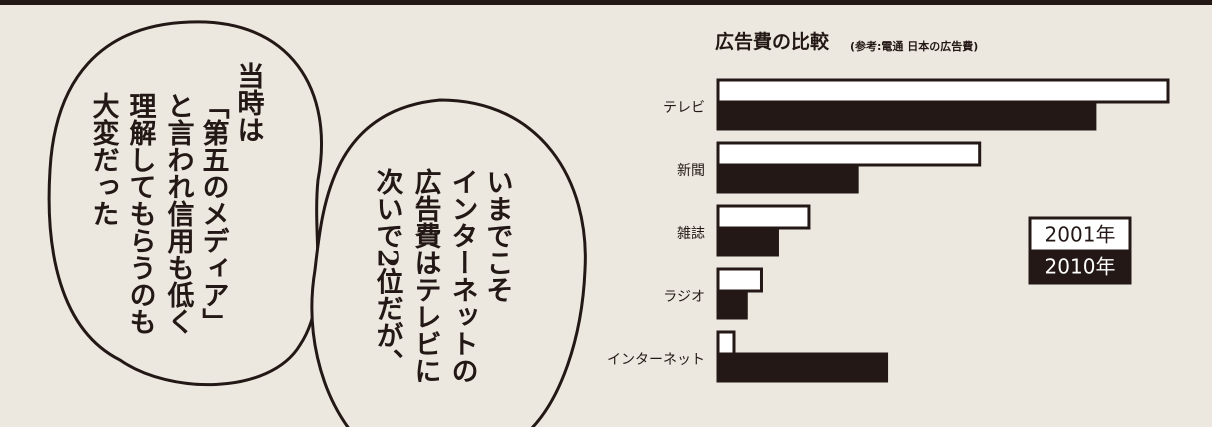 The image size is (1212, 427). I want to click on chart-title: 広告費の比較, so click(772, 41).